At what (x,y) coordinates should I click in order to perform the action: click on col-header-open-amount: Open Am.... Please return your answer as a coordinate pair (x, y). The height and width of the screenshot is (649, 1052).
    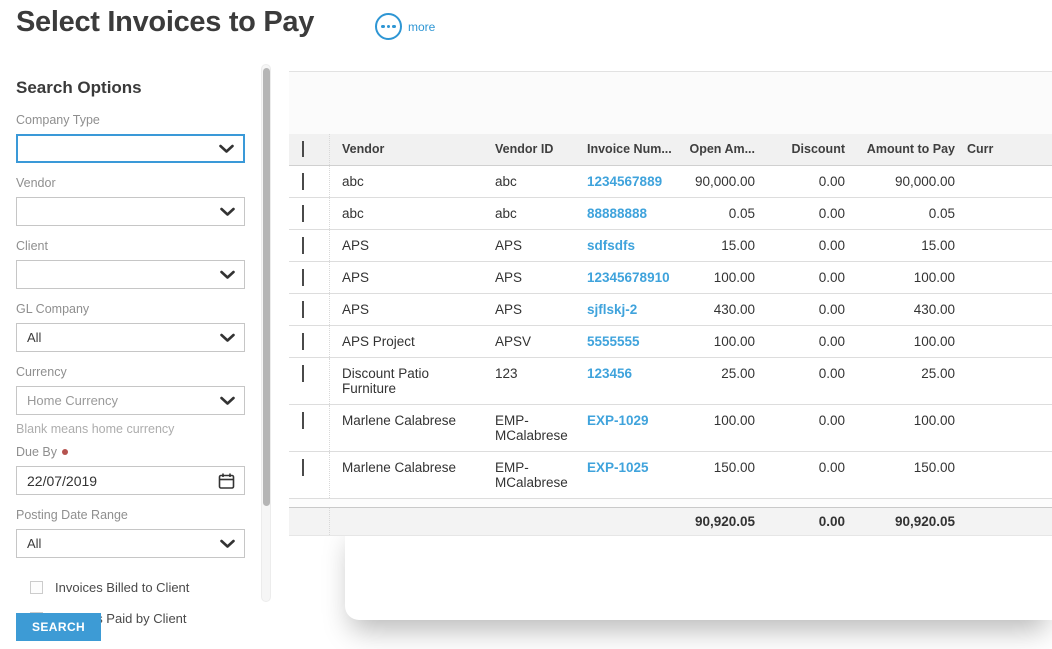
    Looking at the image, I should click on (722, 149).